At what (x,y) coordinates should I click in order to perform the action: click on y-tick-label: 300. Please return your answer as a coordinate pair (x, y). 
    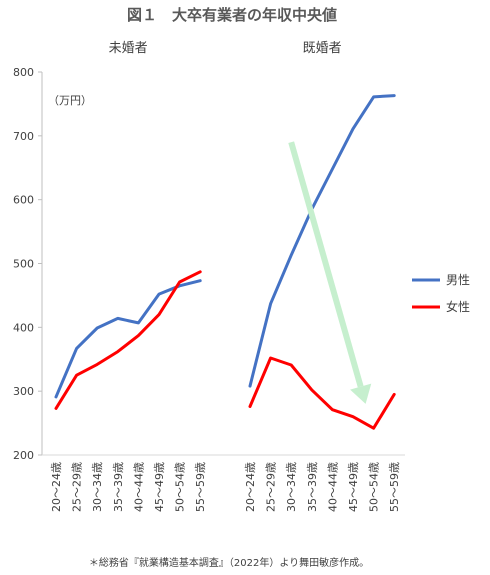
    Looking at the image, I should click on (23, 391).